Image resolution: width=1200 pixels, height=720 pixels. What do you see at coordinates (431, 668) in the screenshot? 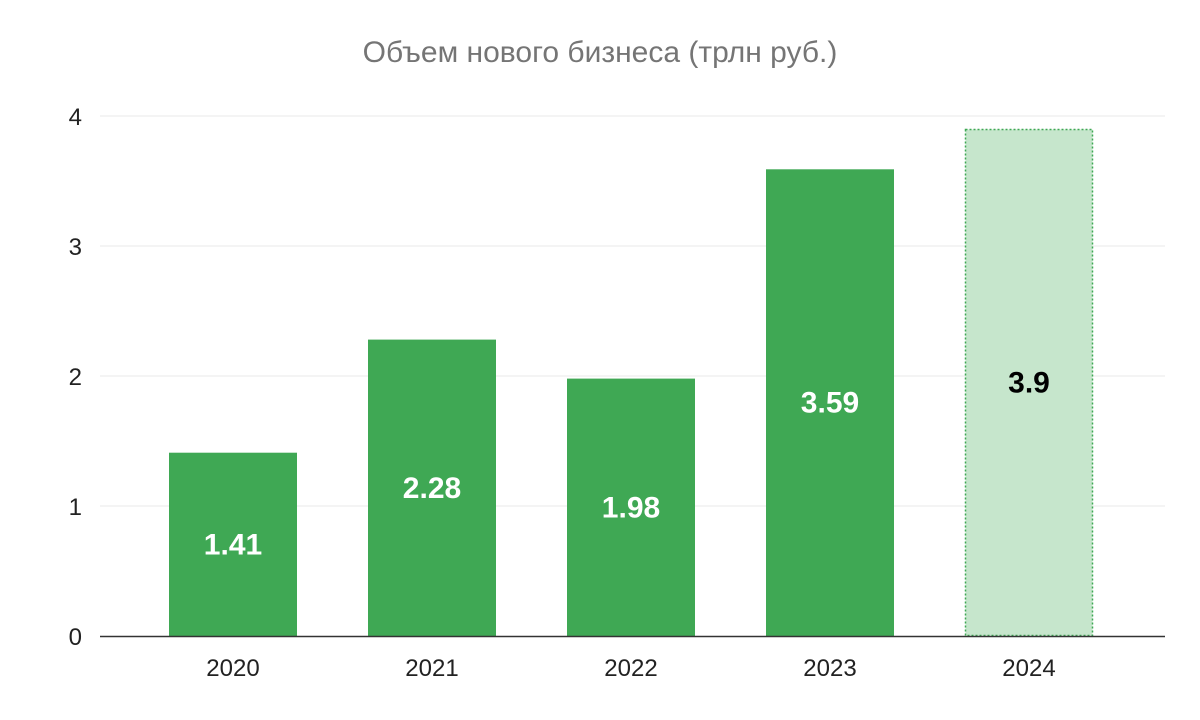
I see `x-tick-label: 2021` at bounding box center [431, 668].